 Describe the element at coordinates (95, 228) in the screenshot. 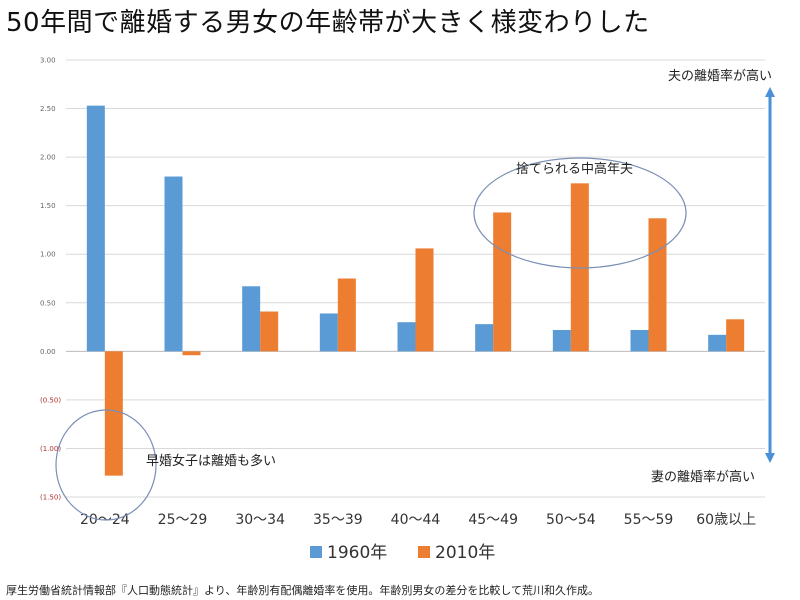

I see `bar-1960年-20～24` at that location.